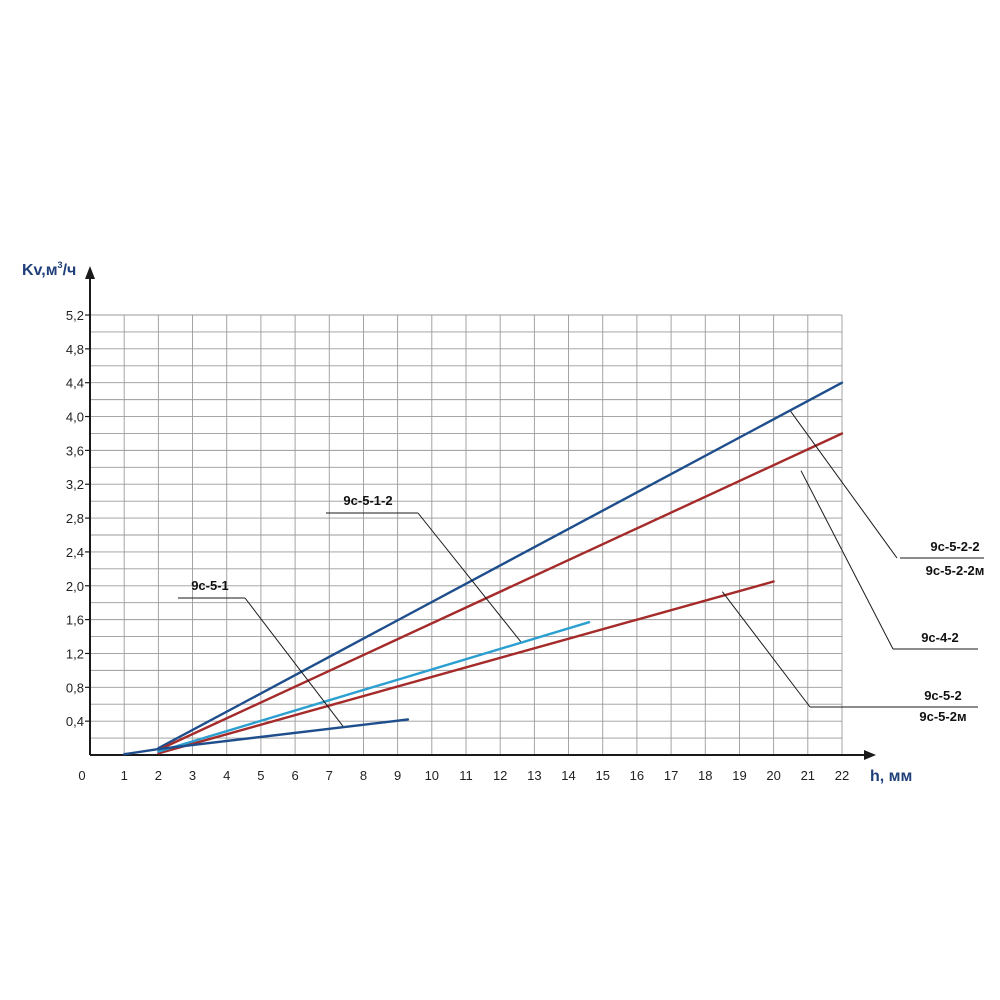 The image size is (1000, 1000). Describe the element at coordinates (158, 775) in the screenshot. I see `x-tick-label: 2` at that location.